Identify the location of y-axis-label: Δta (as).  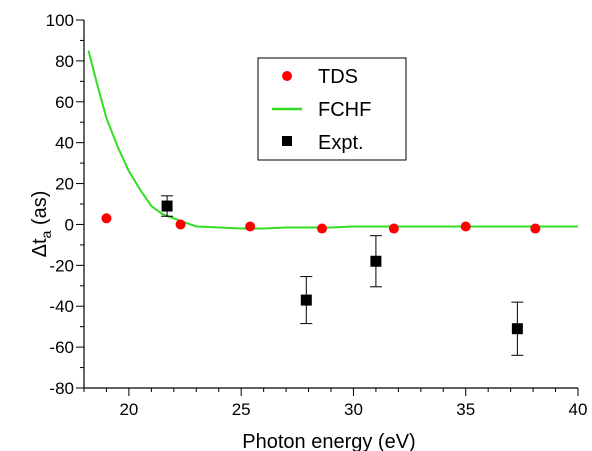
(41, 224).